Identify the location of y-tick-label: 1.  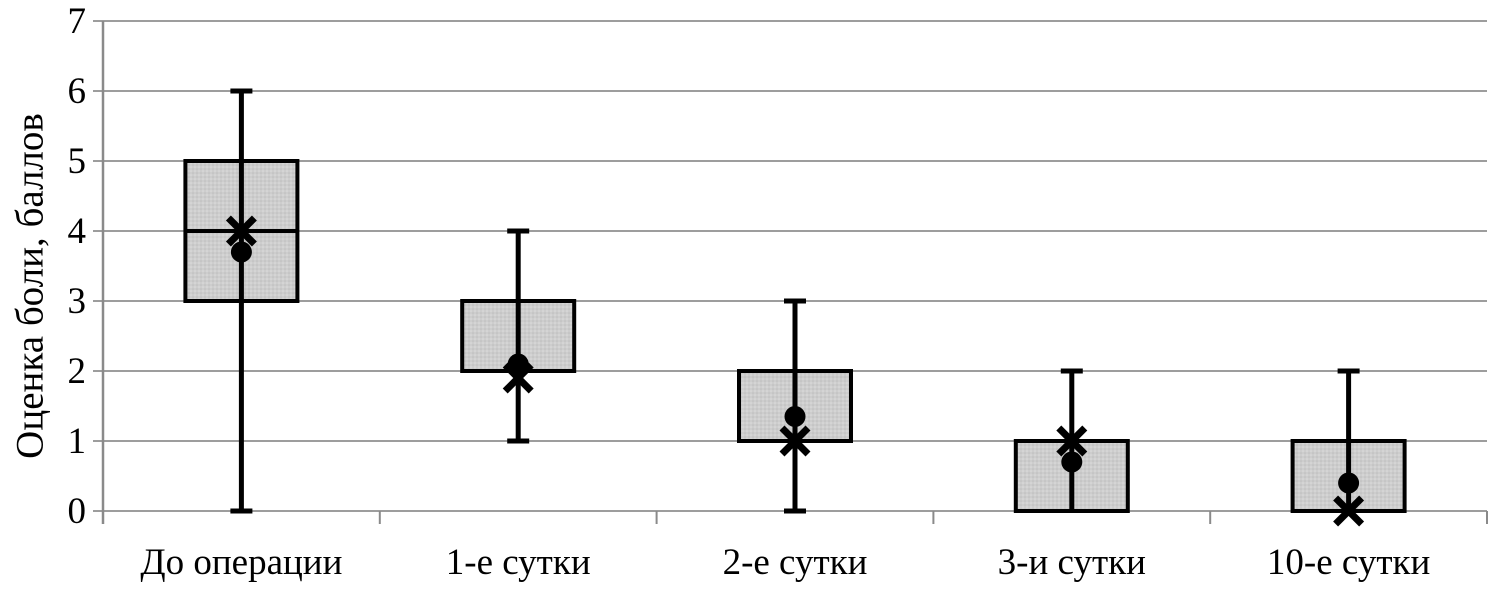
(77, 441).